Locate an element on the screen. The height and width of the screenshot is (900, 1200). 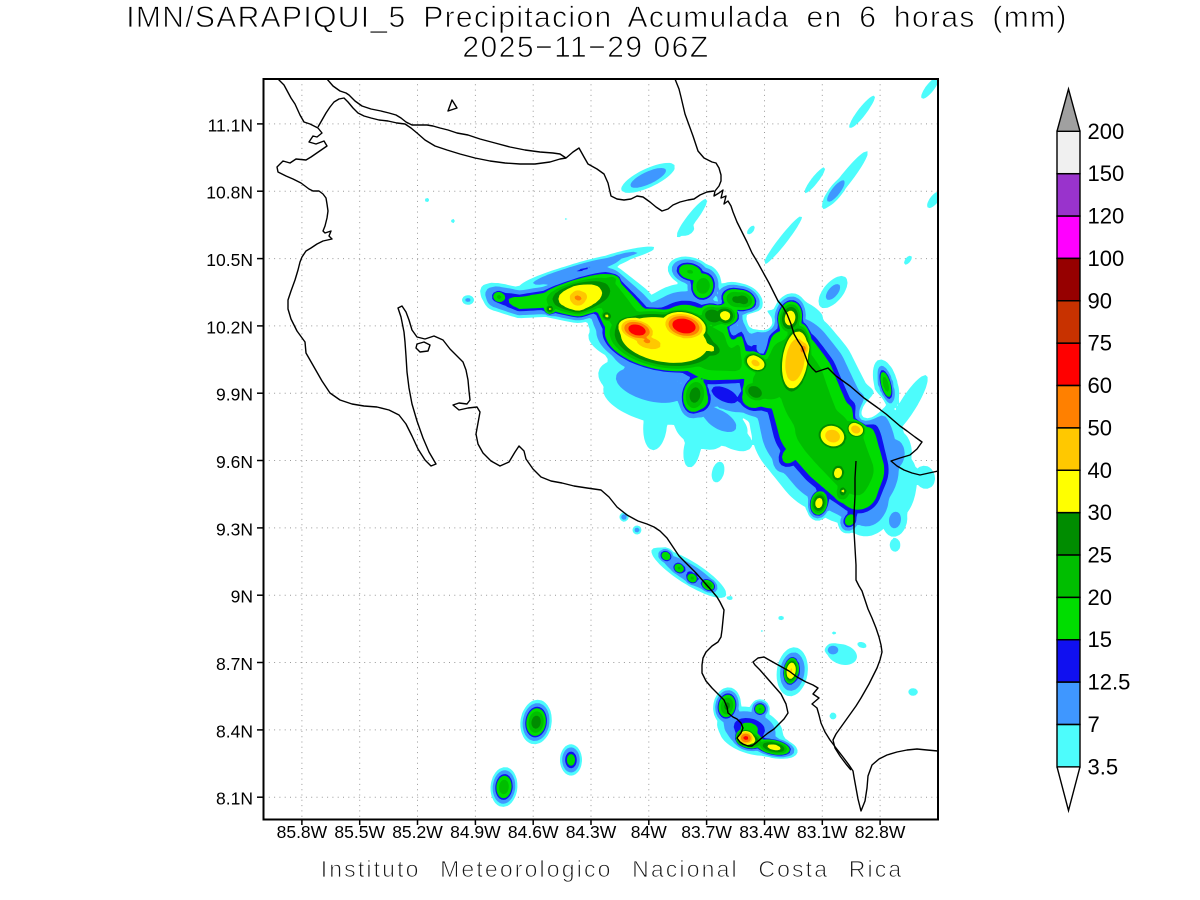
svg-text: 10.5N is located at coordinates (229, 260).